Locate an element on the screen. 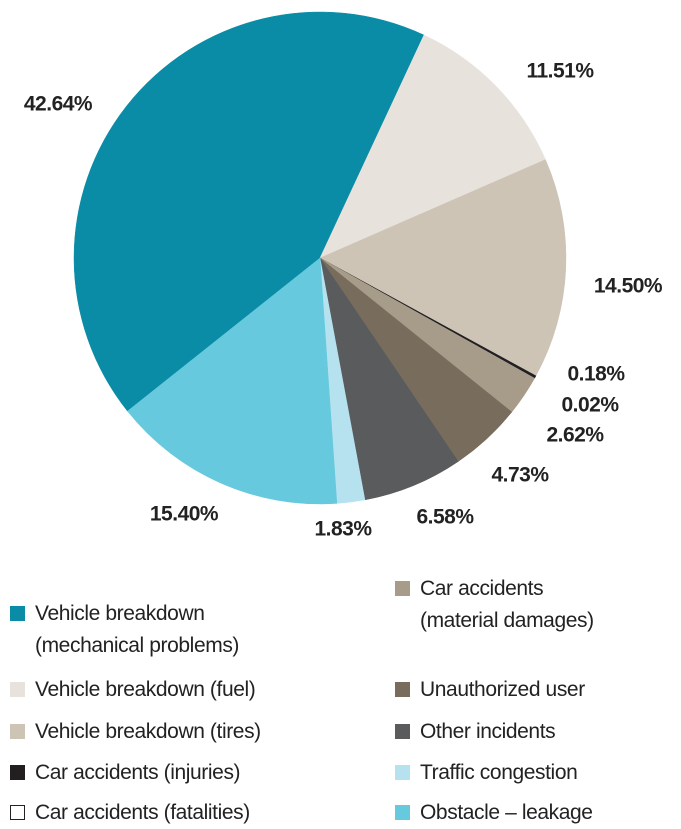  legend-item: Vehicle breakdown (tires) is located at coordinates (135, 732).